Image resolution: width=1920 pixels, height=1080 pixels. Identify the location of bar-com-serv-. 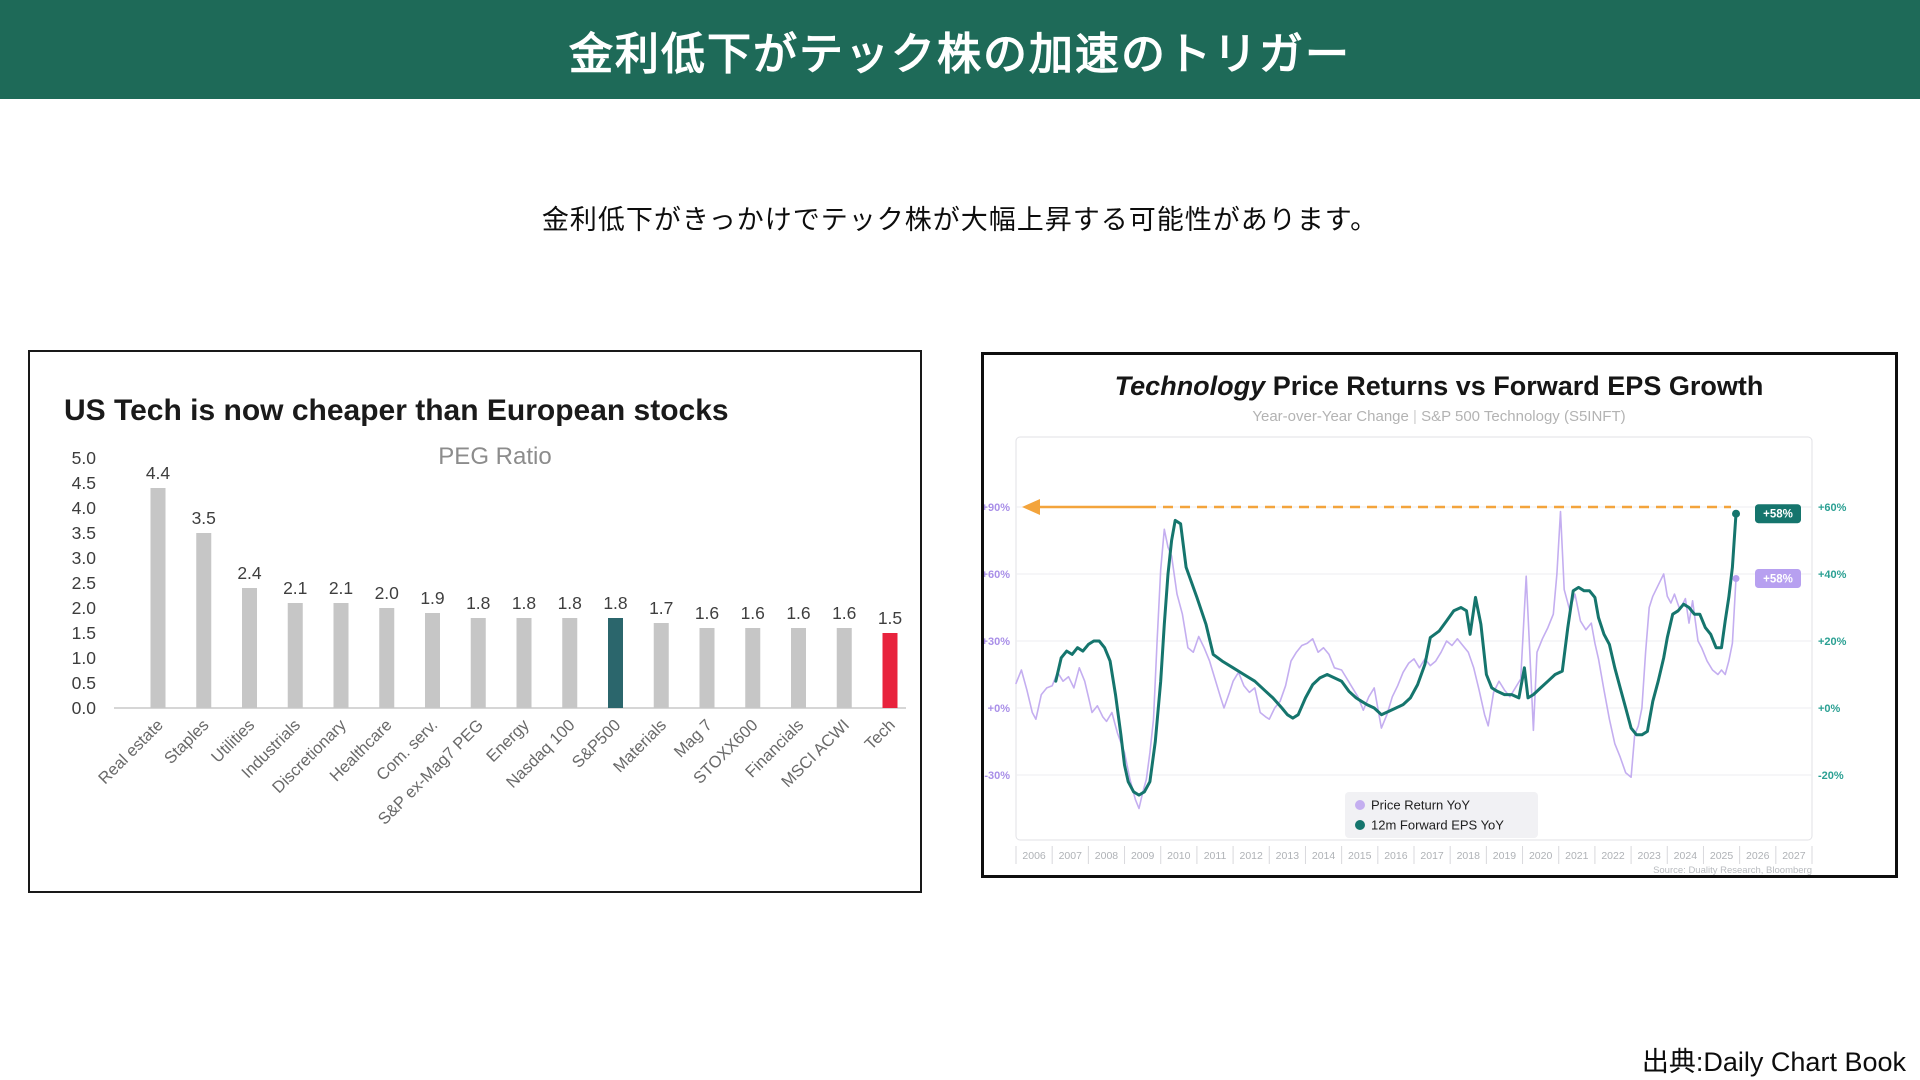
(432, 660).